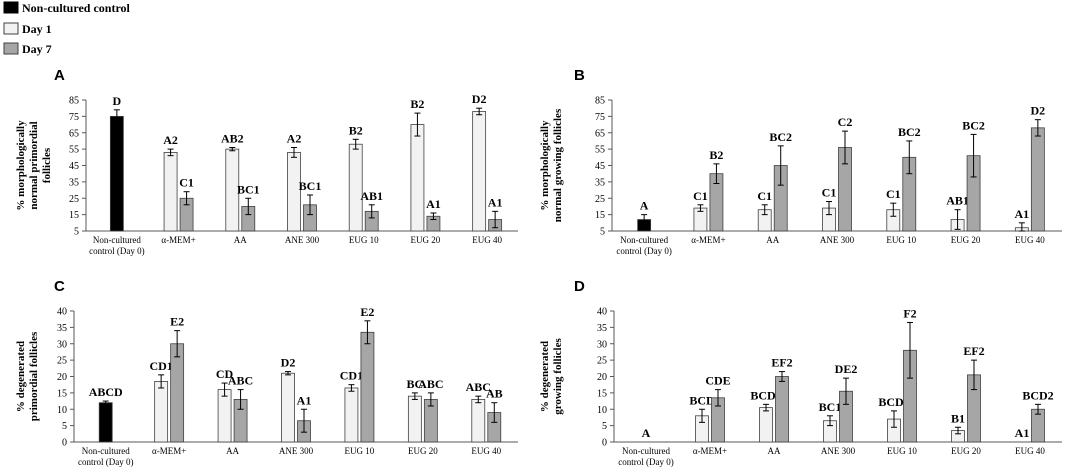 This screenshot has width=1084, height=475. What do you see at coordinates (59, 286) in the screenshot?
I see `panel-c-letter: C` at bounding box center [59, 286].